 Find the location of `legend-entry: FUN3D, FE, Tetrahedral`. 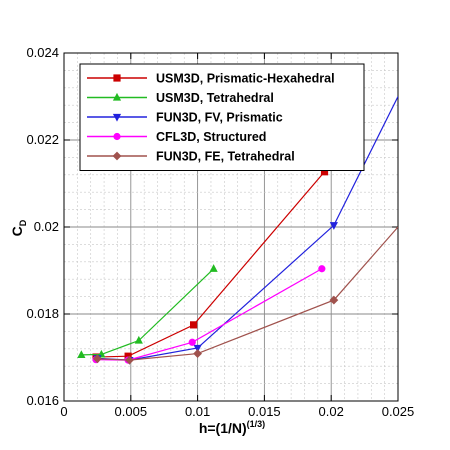

legend-entry: FUN3D, FE, Tetrahedral is located at coordinates (191, 157).